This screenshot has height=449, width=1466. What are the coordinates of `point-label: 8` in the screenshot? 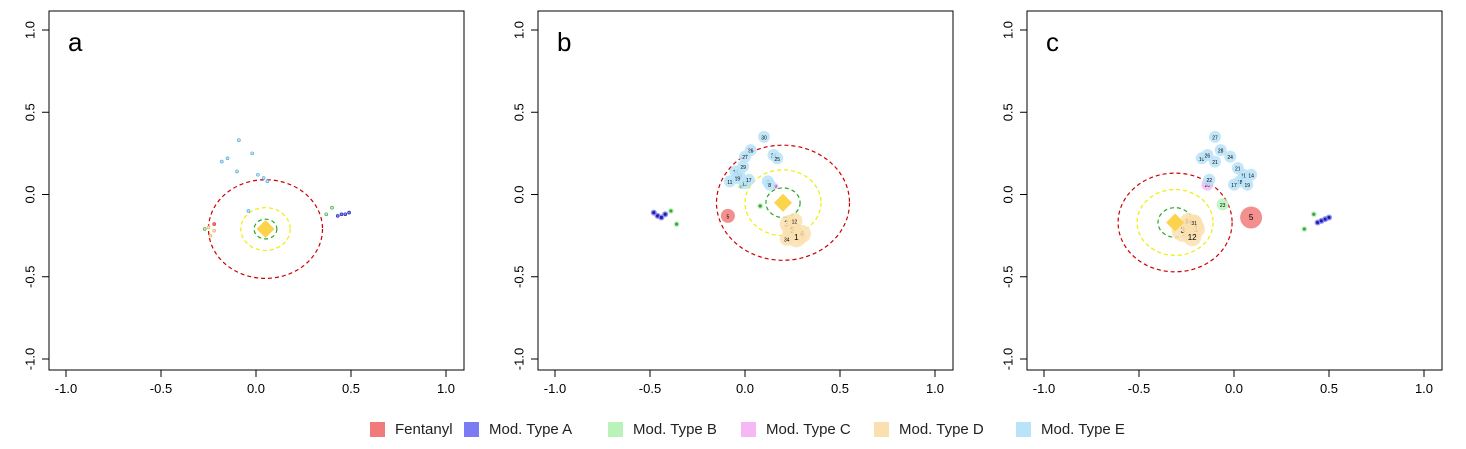 It's located at (769, 186).